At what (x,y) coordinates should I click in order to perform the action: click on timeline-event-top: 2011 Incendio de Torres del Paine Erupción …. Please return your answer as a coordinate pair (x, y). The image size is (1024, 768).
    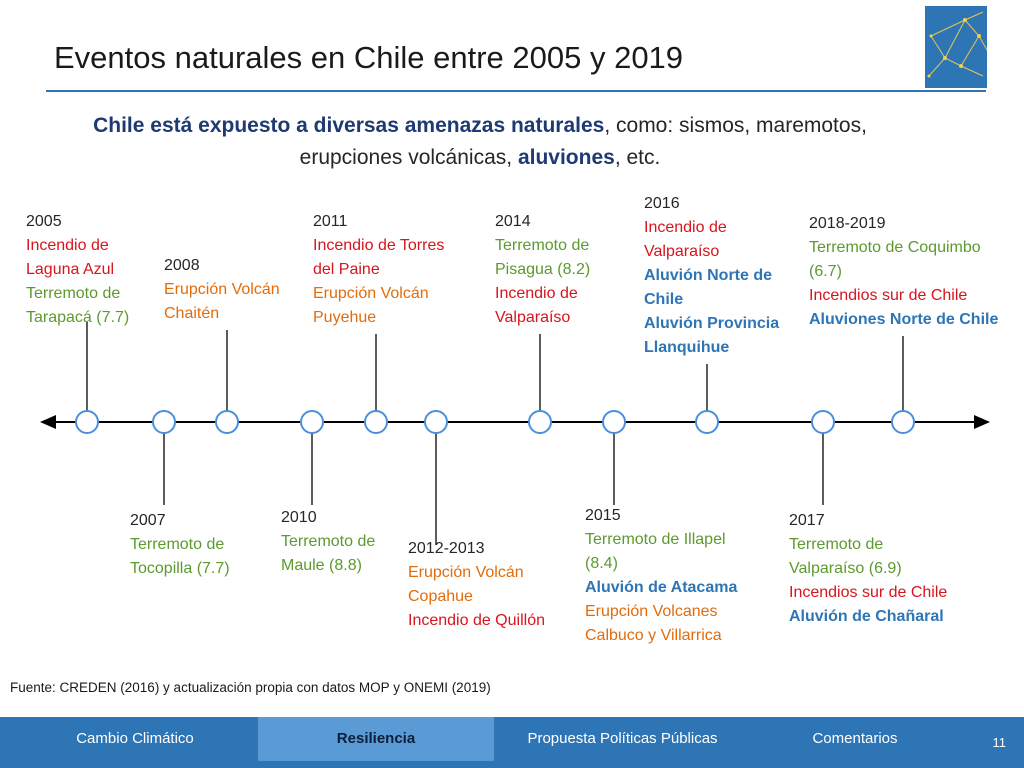
    Looking at the image, I should click on (378, 270).